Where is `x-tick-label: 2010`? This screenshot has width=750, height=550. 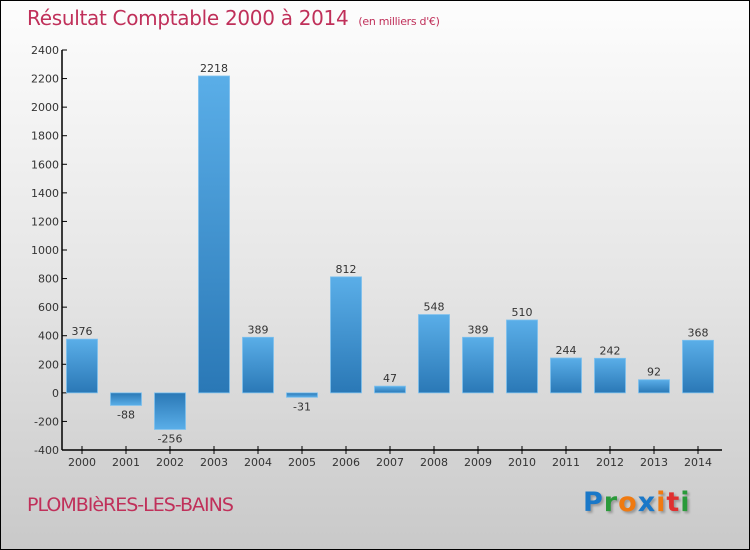
x-tick-label: 2010 is located at coordinates (522, 462).